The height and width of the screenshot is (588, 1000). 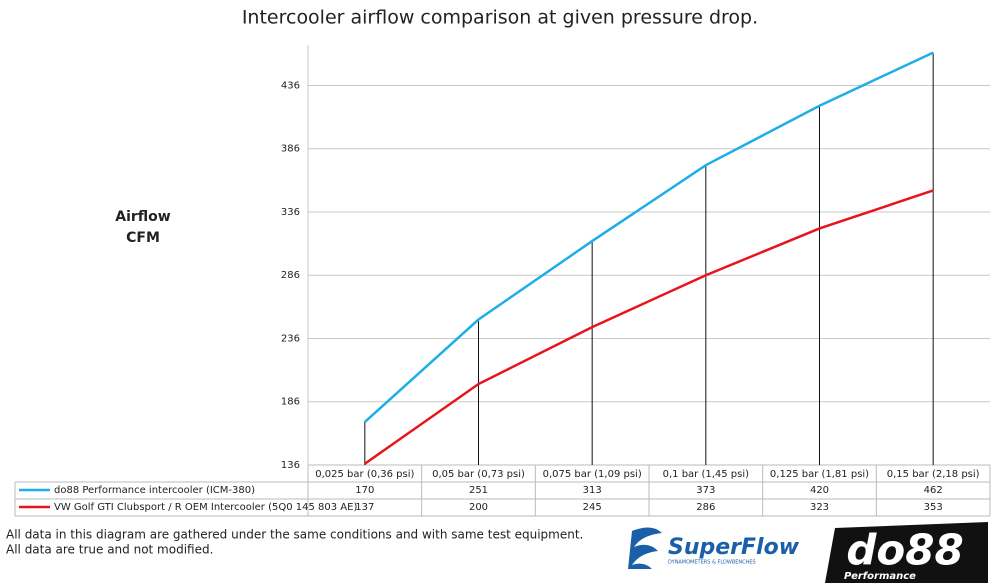 What do you see at coordinates (290, 275) in the screenshot?
I see `y-tick-label: 286` at bounding box center [290, 275].